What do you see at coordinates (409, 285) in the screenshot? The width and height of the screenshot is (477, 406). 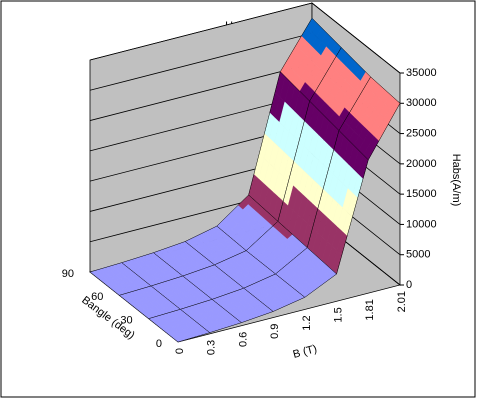 I see `y-tick-label: 0` at bounding box center [409, 285].